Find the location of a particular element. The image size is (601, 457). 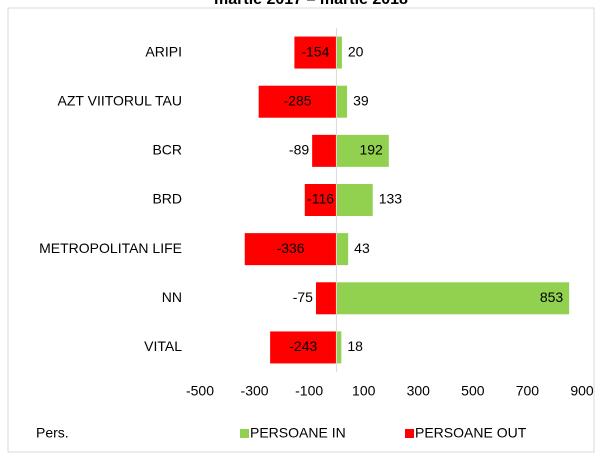

data-label: 133 is located at coordinates (391, 199).